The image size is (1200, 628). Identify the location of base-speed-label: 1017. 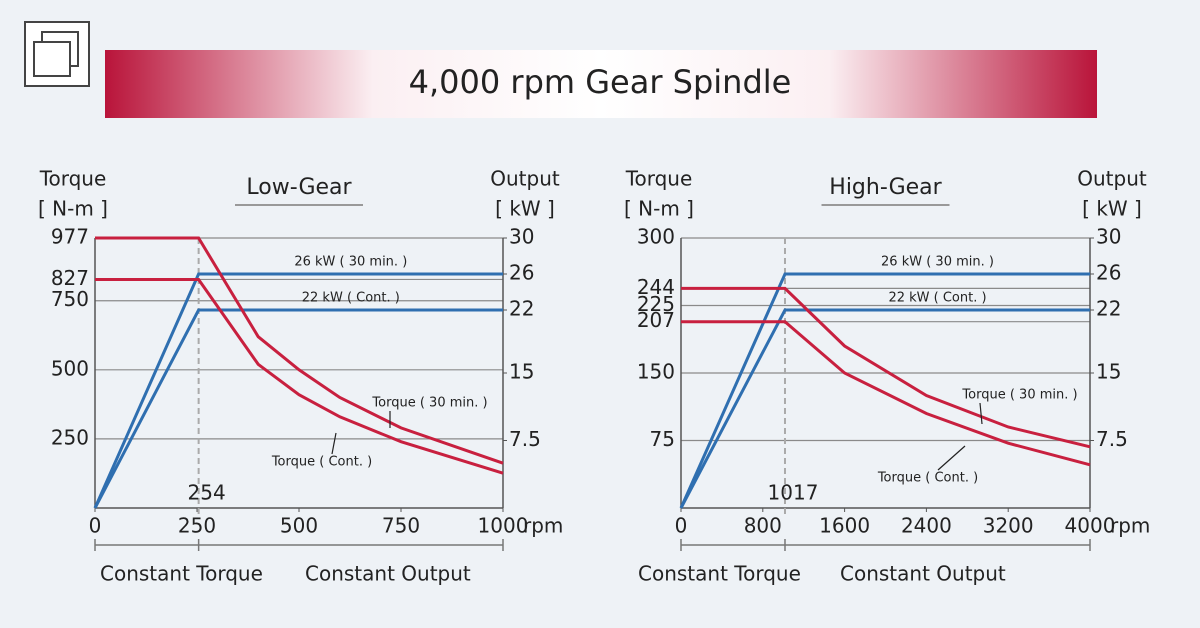
(793, 493).